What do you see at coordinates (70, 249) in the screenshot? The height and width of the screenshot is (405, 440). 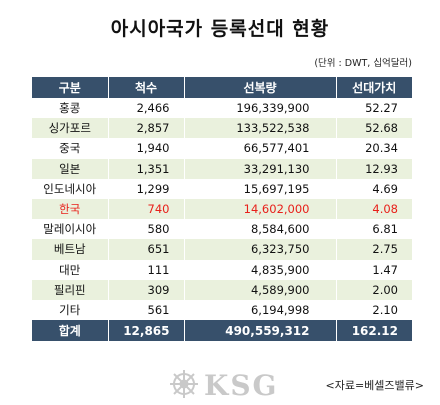 I see `country-cell: 베트남` at bounding box center [70, 249].